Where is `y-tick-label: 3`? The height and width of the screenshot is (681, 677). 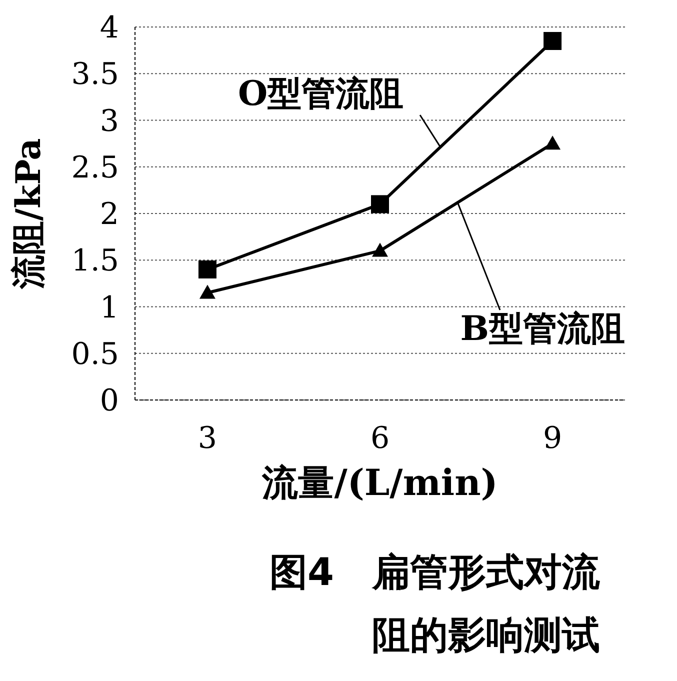
y-tick-label: 3 is located at coordinates (109, 121).